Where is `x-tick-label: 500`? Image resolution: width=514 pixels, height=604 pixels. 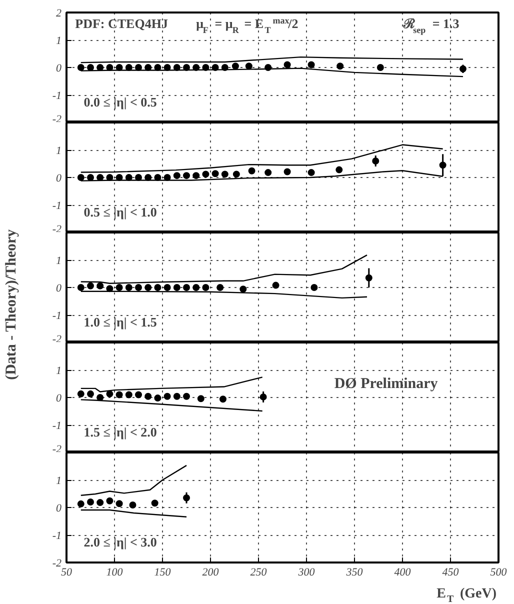 x-tick-label: 500 is located at coordinates (499, 572).